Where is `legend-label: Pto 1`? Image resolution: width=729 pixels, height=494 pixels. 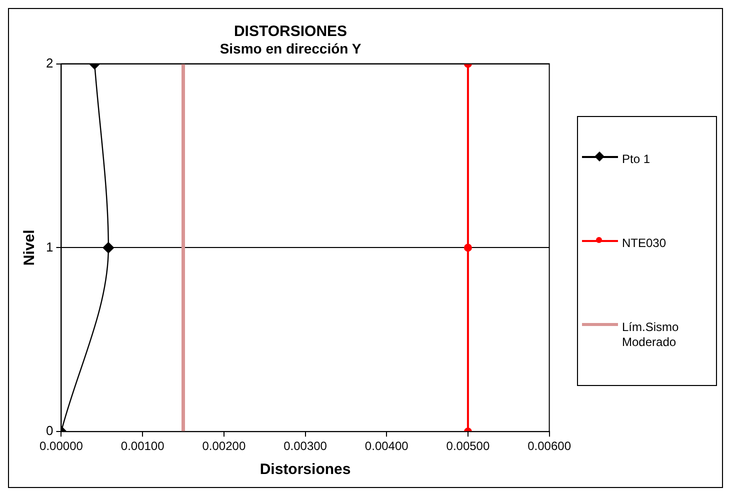 legend-label: Pto 1 is located at coordinates (637, 159).